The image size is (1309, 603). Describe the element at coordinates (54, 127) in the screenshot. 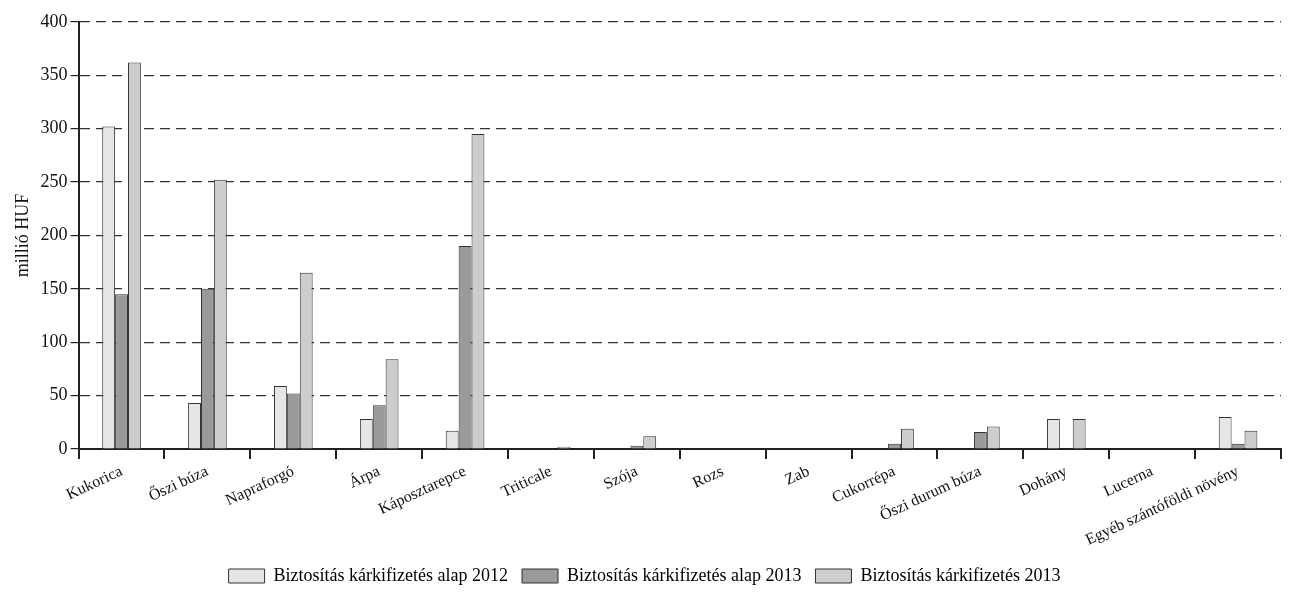

I see `y-tick-label: 300` at that location.